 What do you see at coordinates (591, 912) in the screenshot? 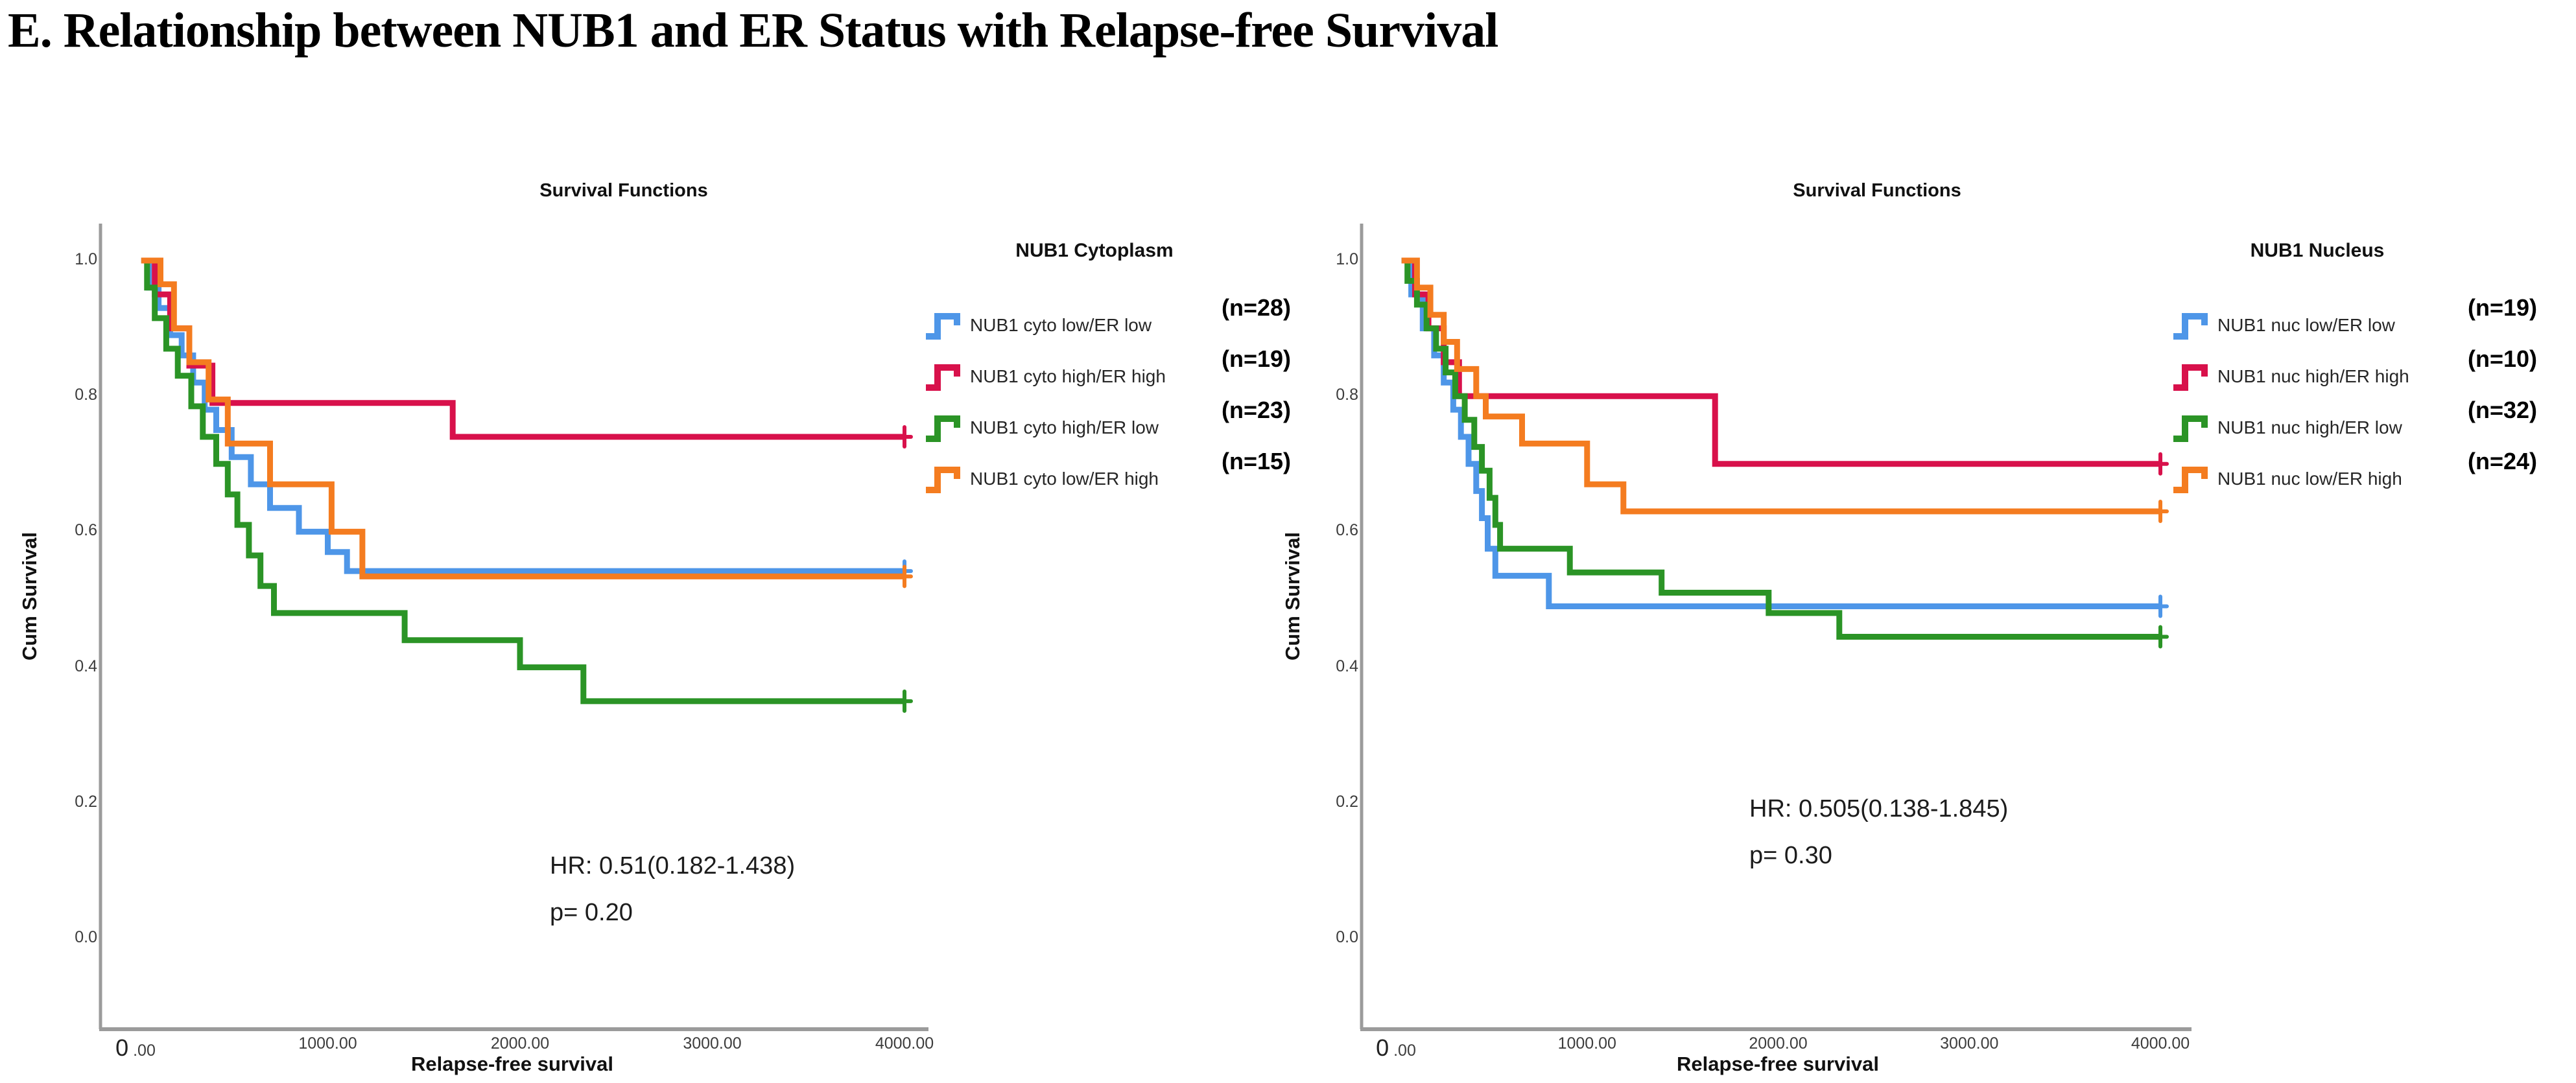
I see `cytoplasm-annotation-line-2: p= 0.20` at bounding box center [591, 912].